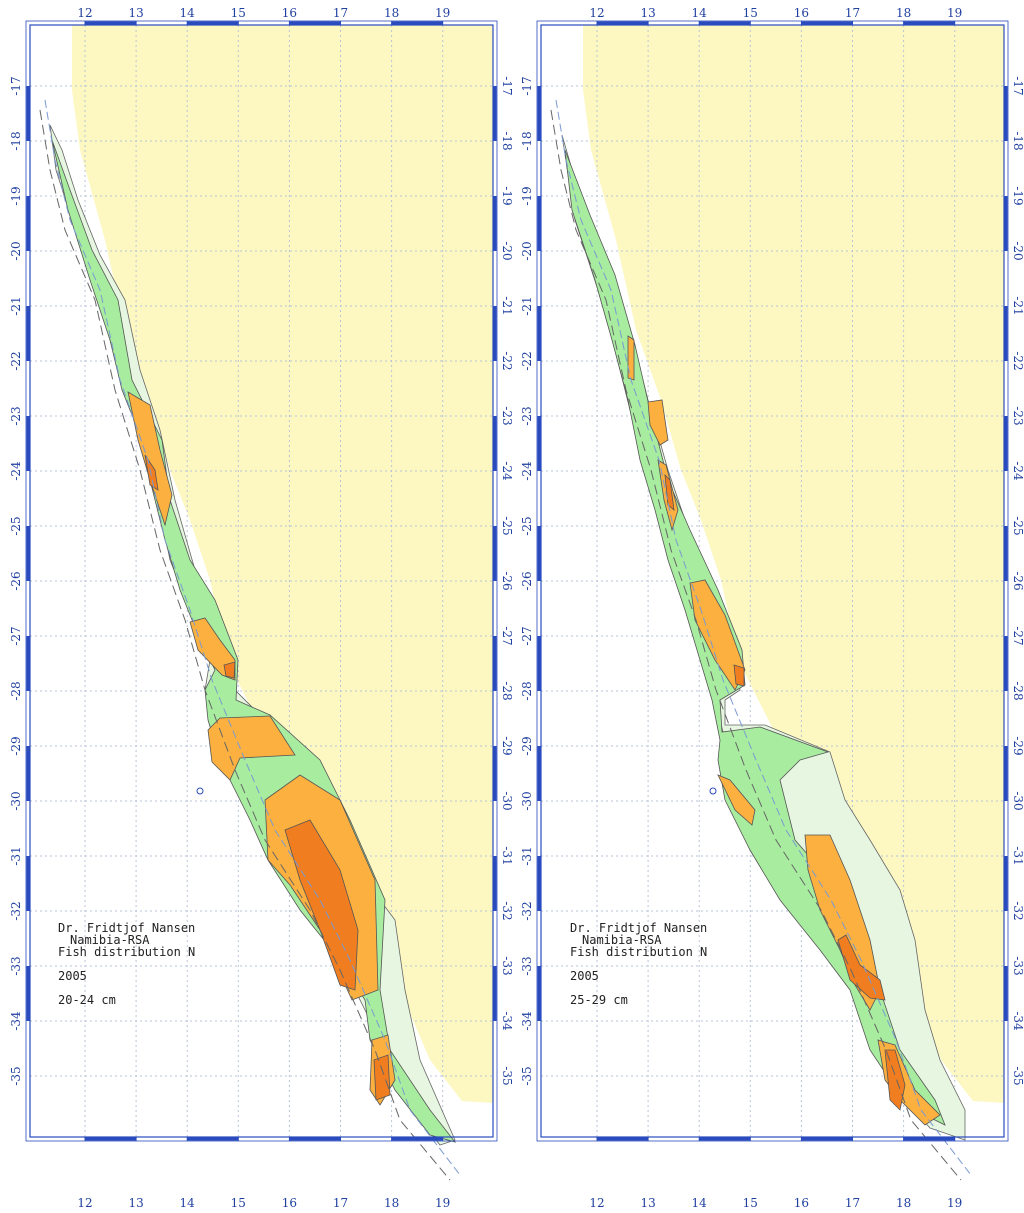 The height and width of the screenshot is (1213, 1024). What do you see at coordinates (1017, 140) in the screenshot?
I see `lat-tick-label-right: -18` at bounding box center [1017, 140].